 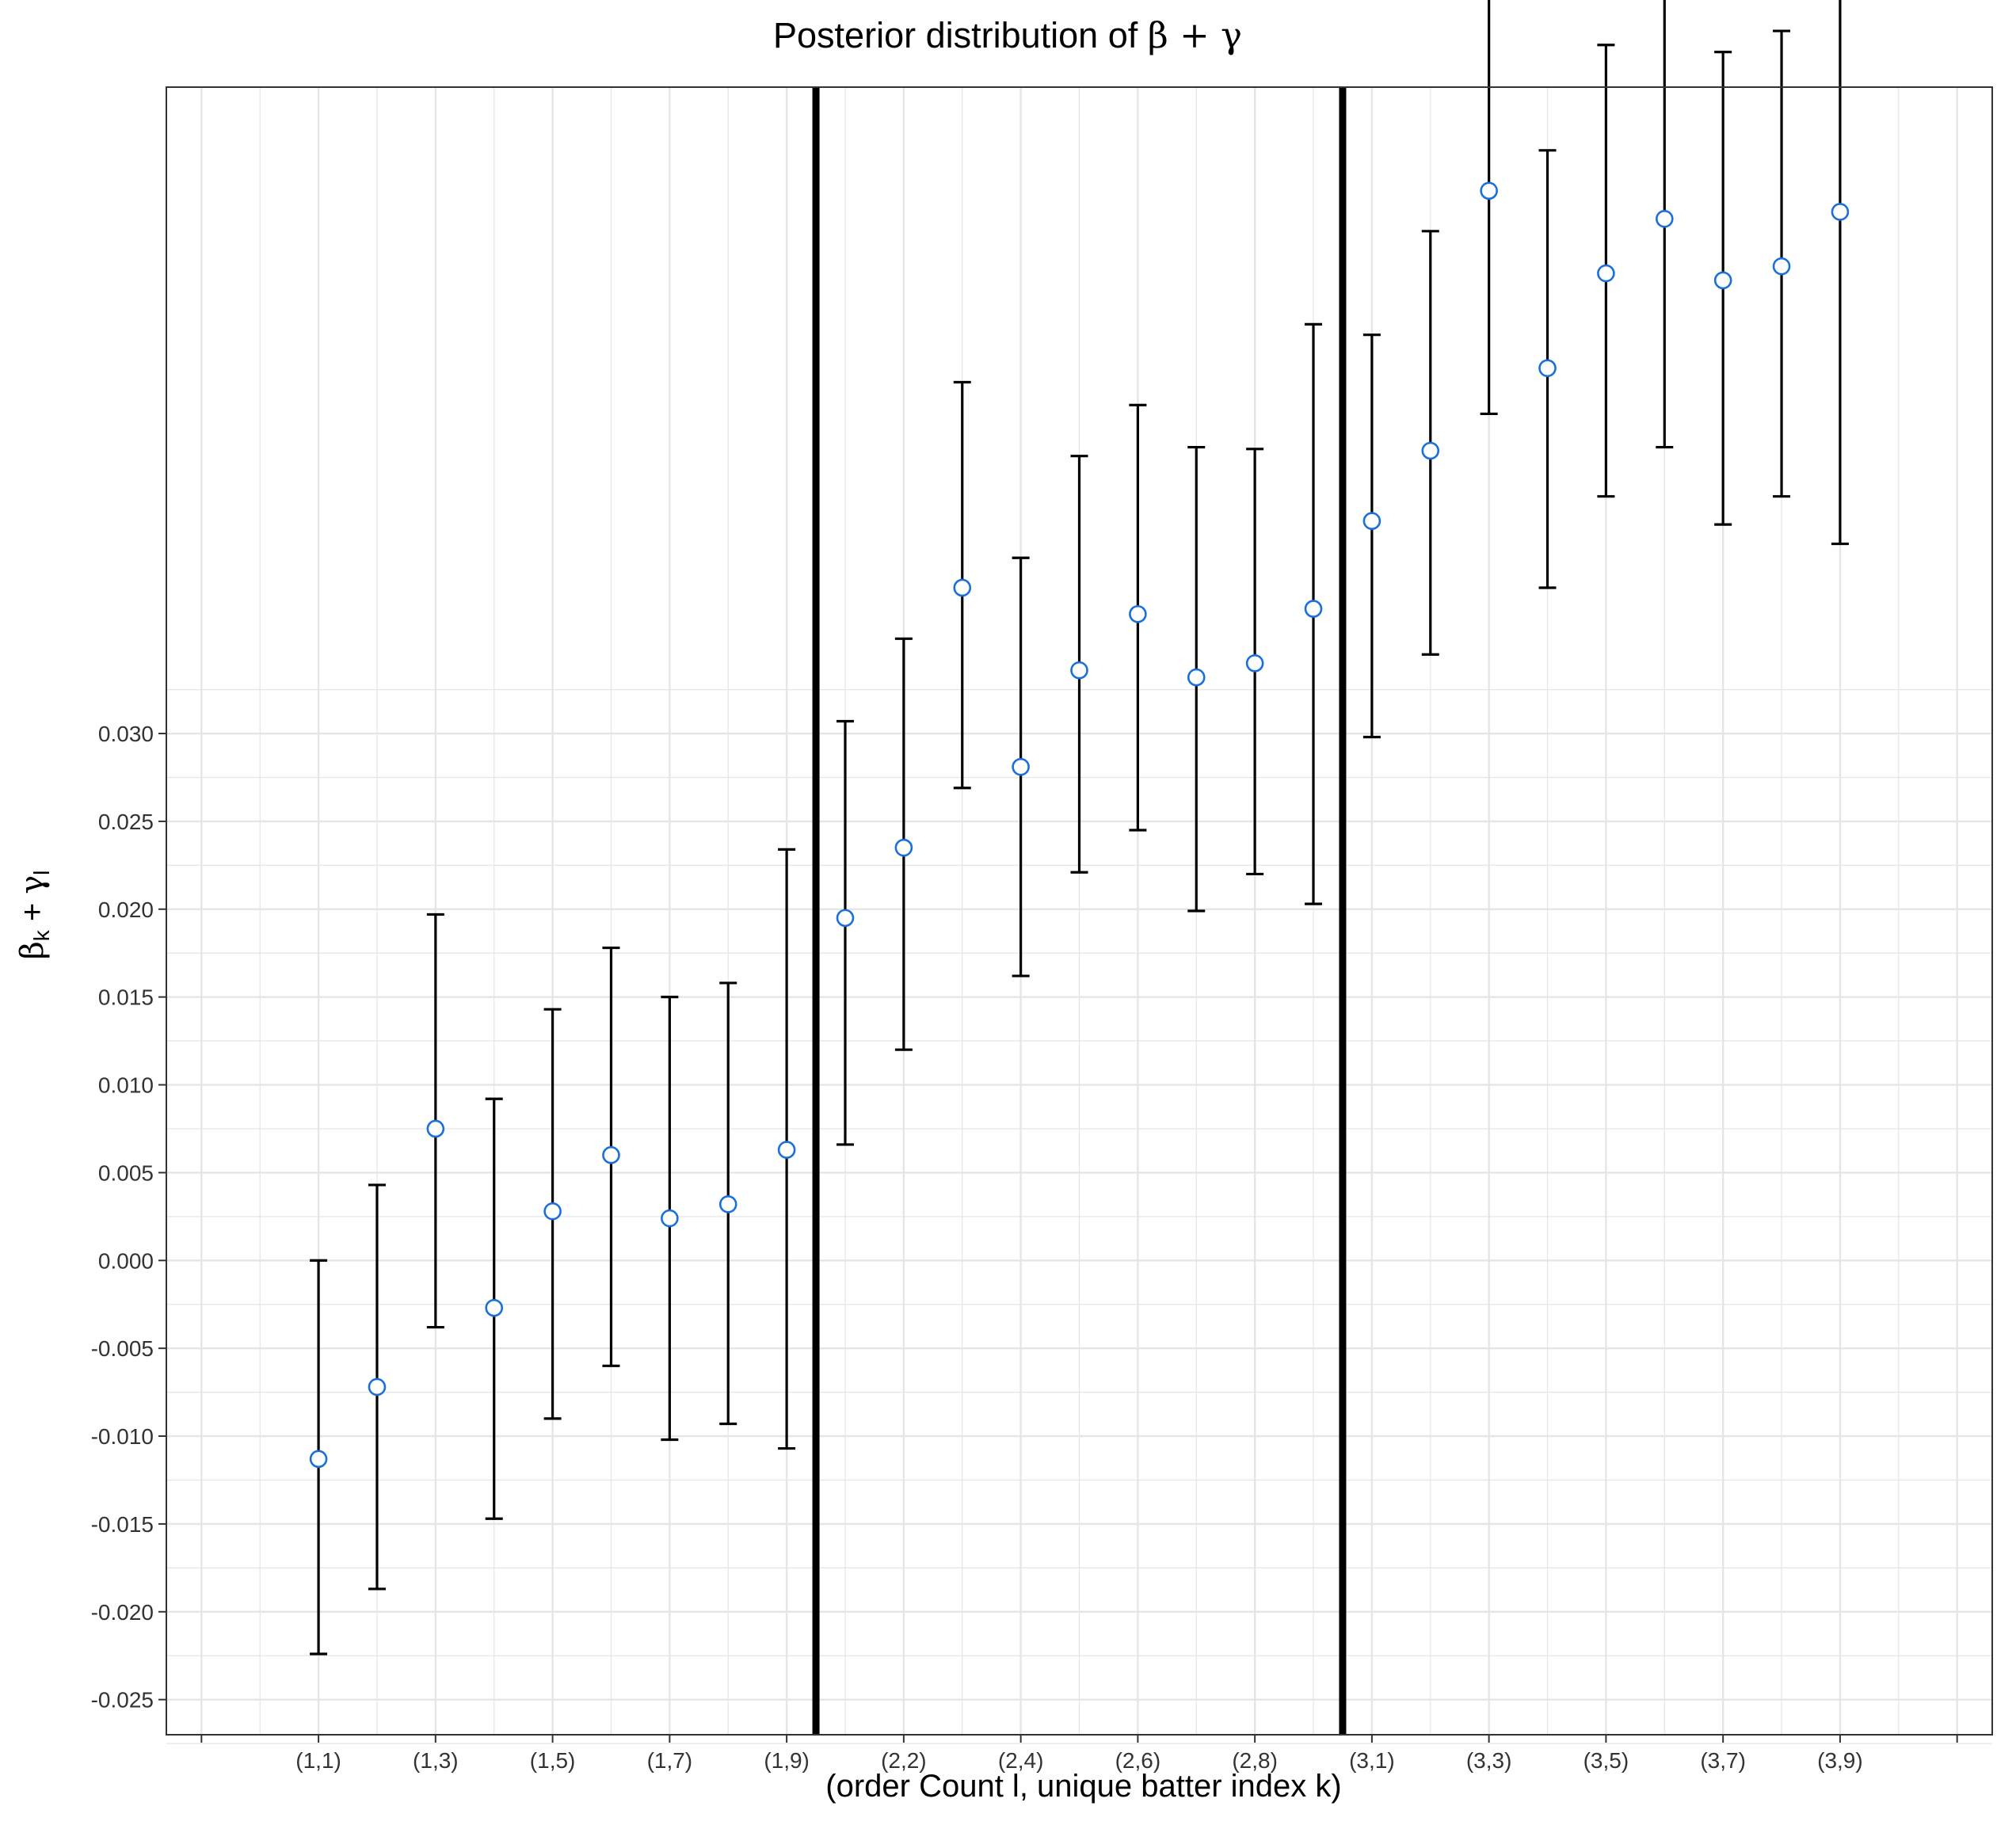 What do you see at coordinates (1723, 1760) in the screenshot?
I see `x-tick-label: (3,7)` at bounding box center [1723, 1760].